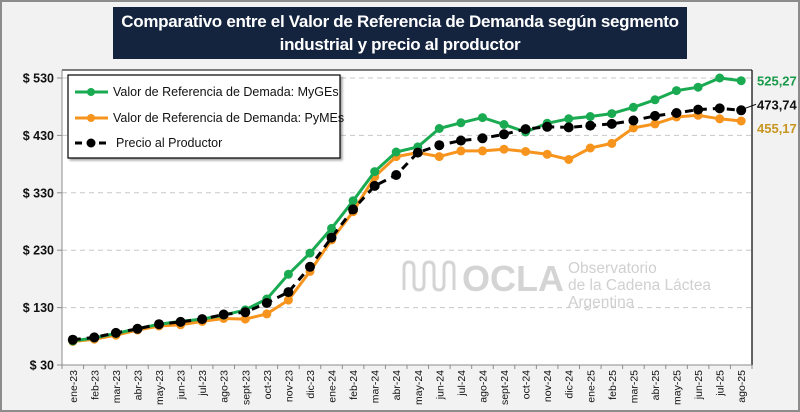 The height and width of the screenshot is (412, 800). What do you see at coordinates (777, 128) in the screenshot?
I see `end-value-label: 455,17` at bounding box center [777, 128].